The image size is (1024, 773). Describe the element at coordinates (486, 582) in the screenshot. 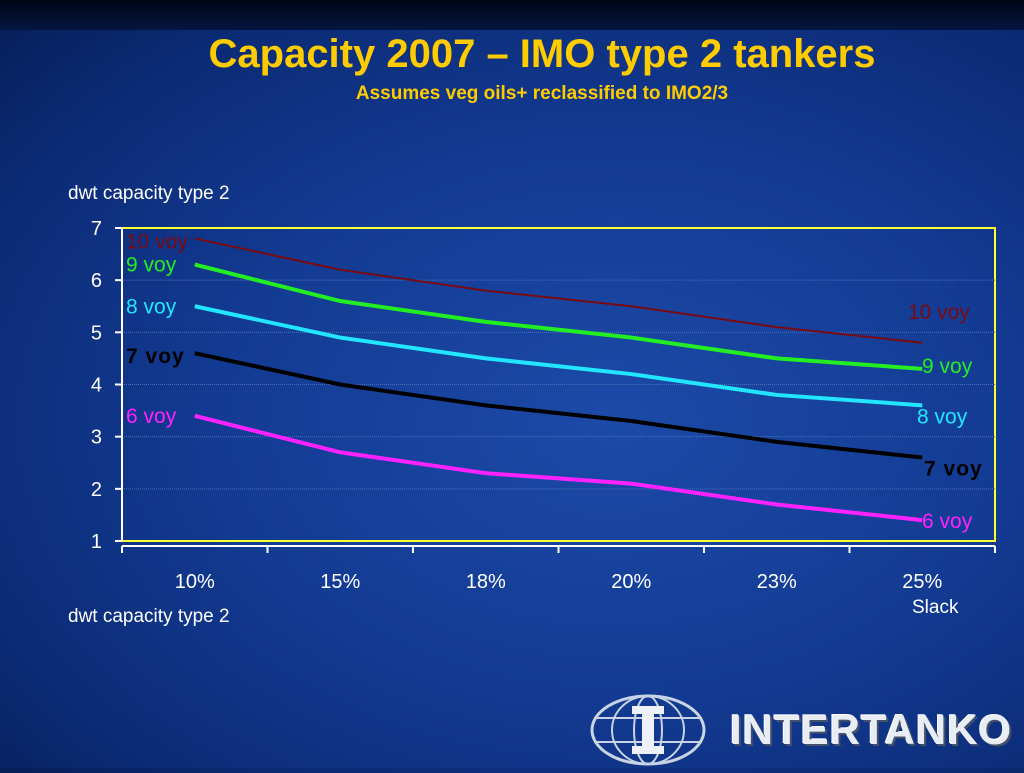

I see `x-tick-label: 18%` at that location.